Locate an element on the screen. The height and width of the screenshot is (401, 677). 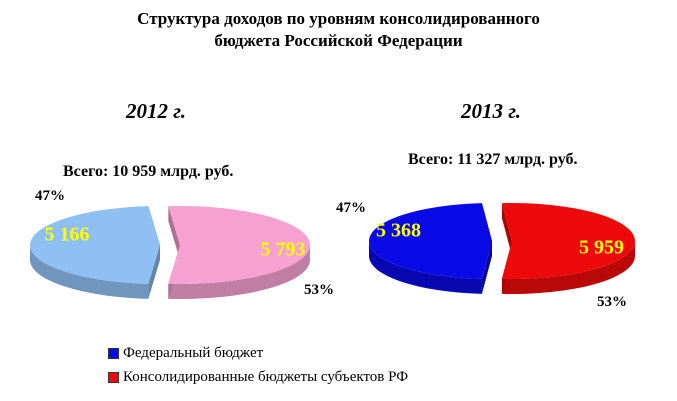
legend-swatch-federal is located at coordinates (113, 353).